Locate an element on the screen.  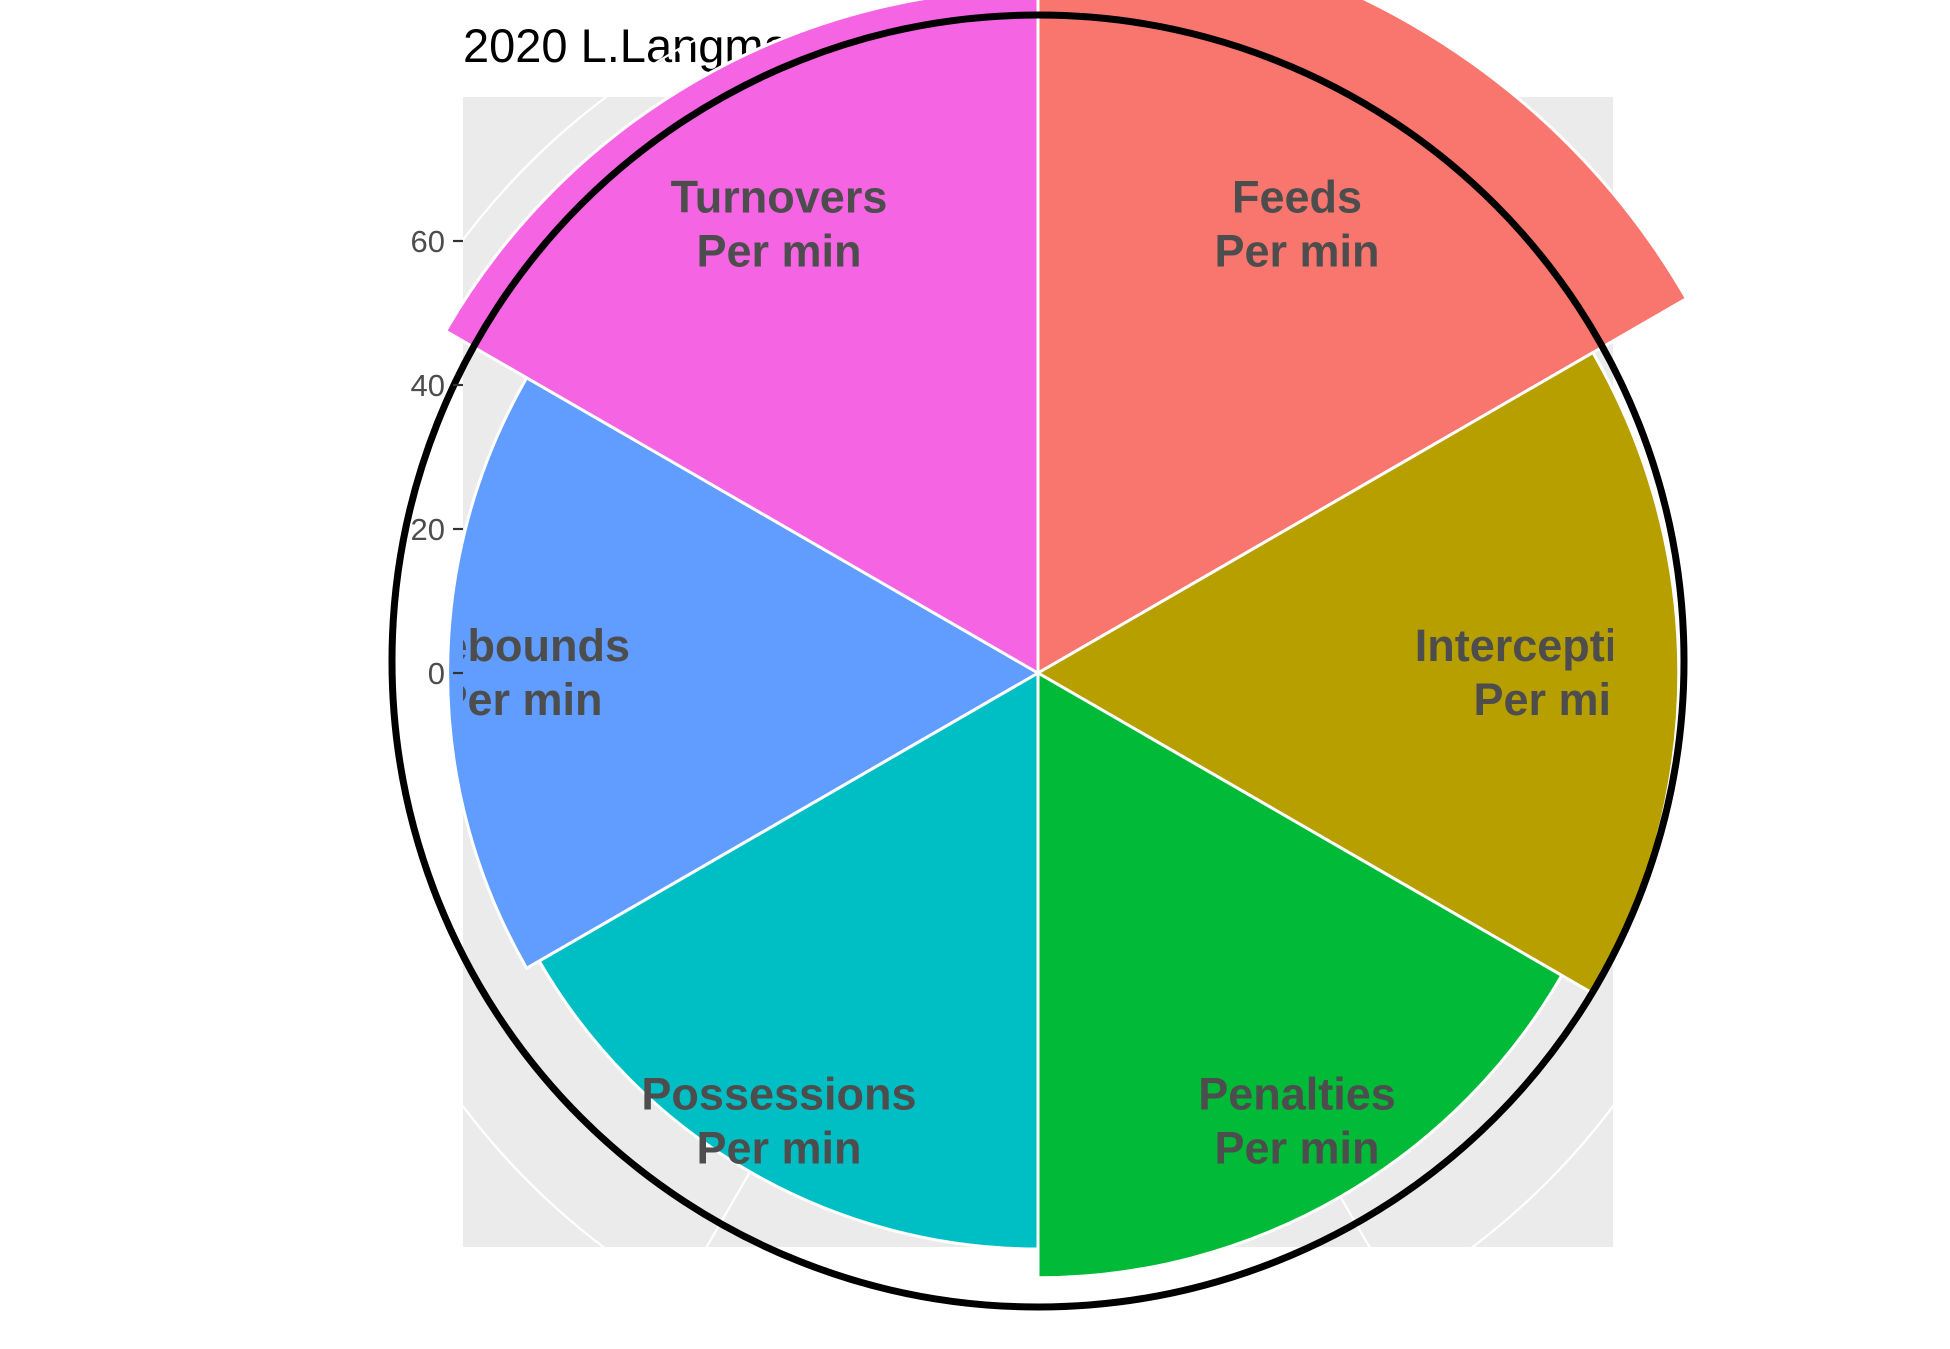
category-label-line1: Rebounds is located at coordinates (520, 645).